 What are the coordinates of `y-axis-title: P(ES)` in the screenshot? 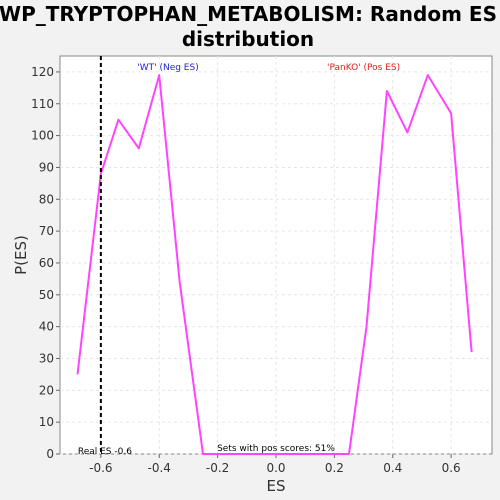 It's located at (21, 255).